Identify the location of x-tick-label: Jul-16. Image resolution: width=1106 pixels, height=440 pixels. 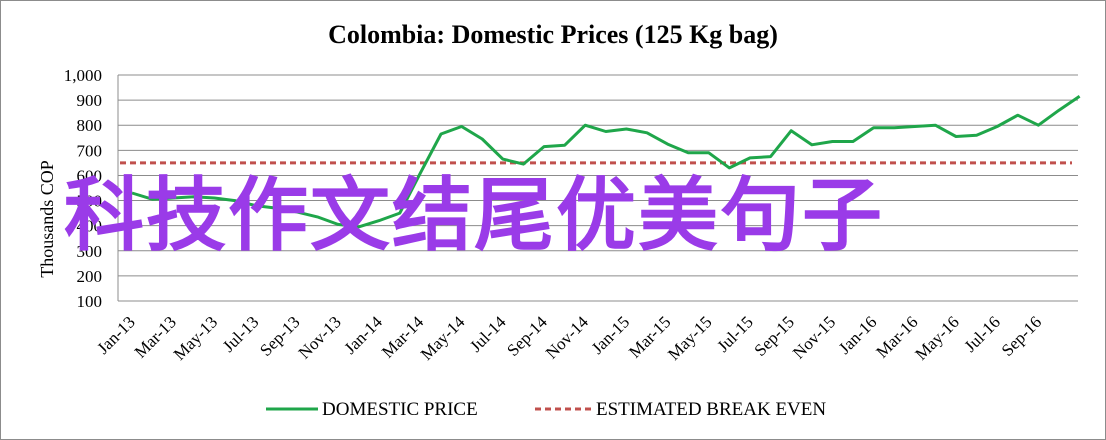
(982, 333).